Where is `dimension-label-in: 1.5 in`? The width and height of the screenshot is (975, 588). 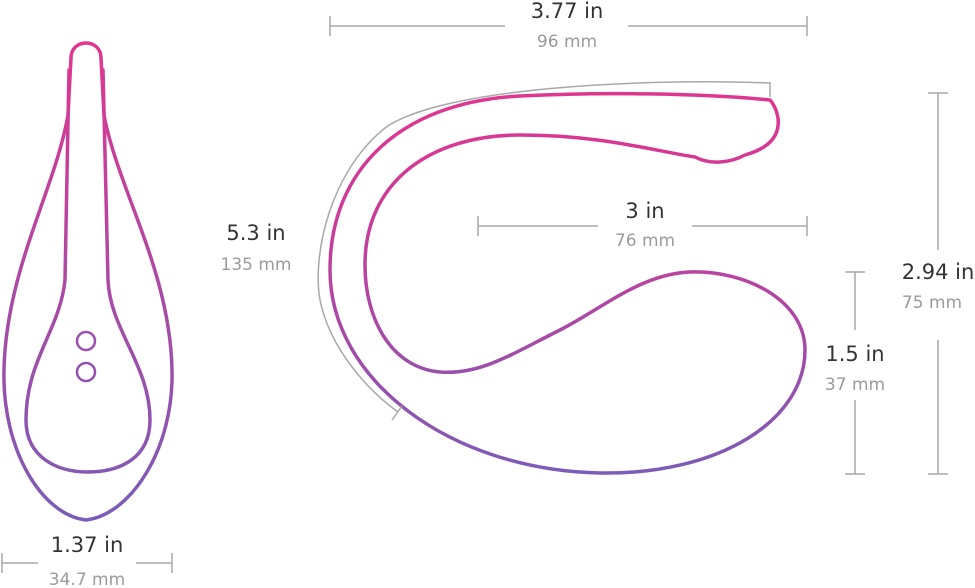
dimension-label-in: 1.5 in is located at coordinates (854, 354).